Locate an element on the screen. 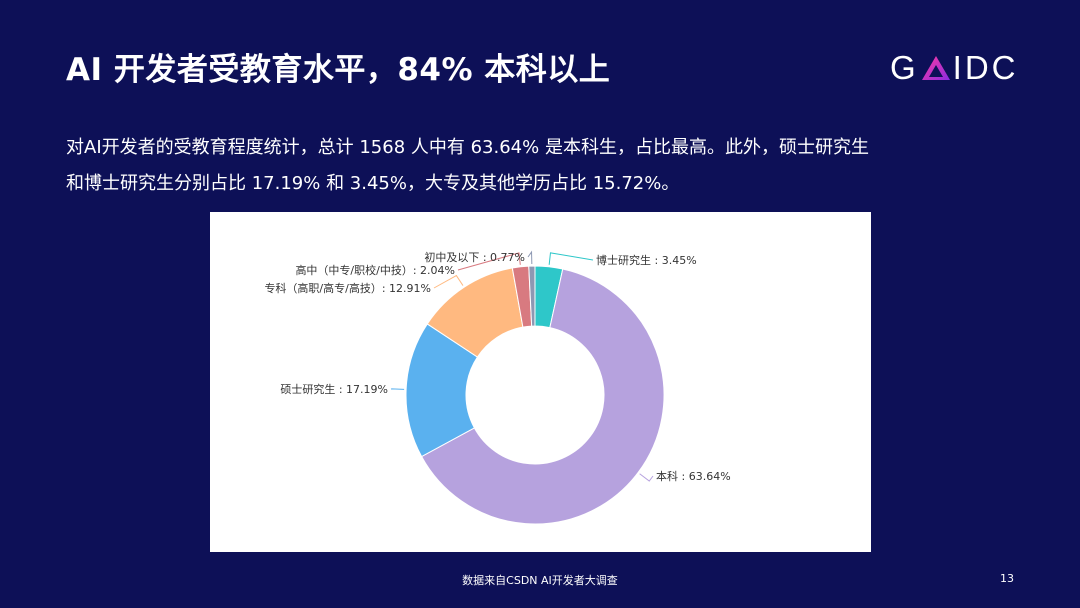  slice-label: 专科（高职/高专/高技）: 12.91% is located at coordinates (347, 288).